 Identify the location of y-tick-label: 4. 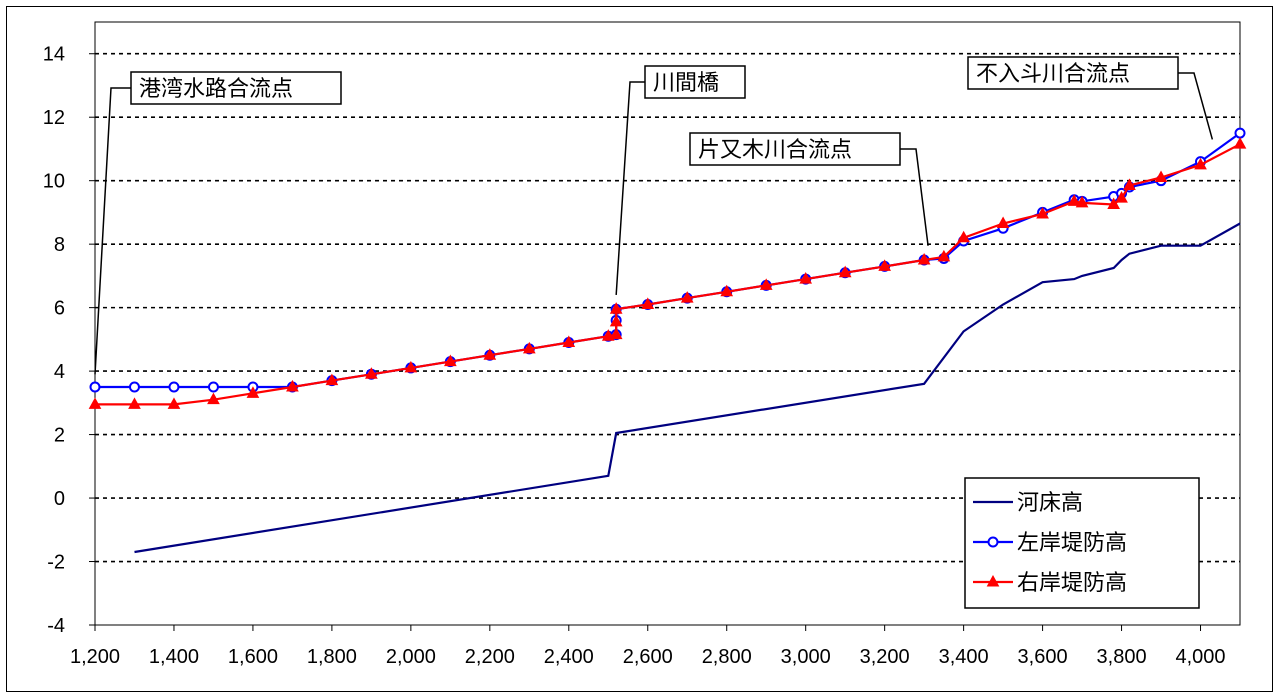
(59, 372).